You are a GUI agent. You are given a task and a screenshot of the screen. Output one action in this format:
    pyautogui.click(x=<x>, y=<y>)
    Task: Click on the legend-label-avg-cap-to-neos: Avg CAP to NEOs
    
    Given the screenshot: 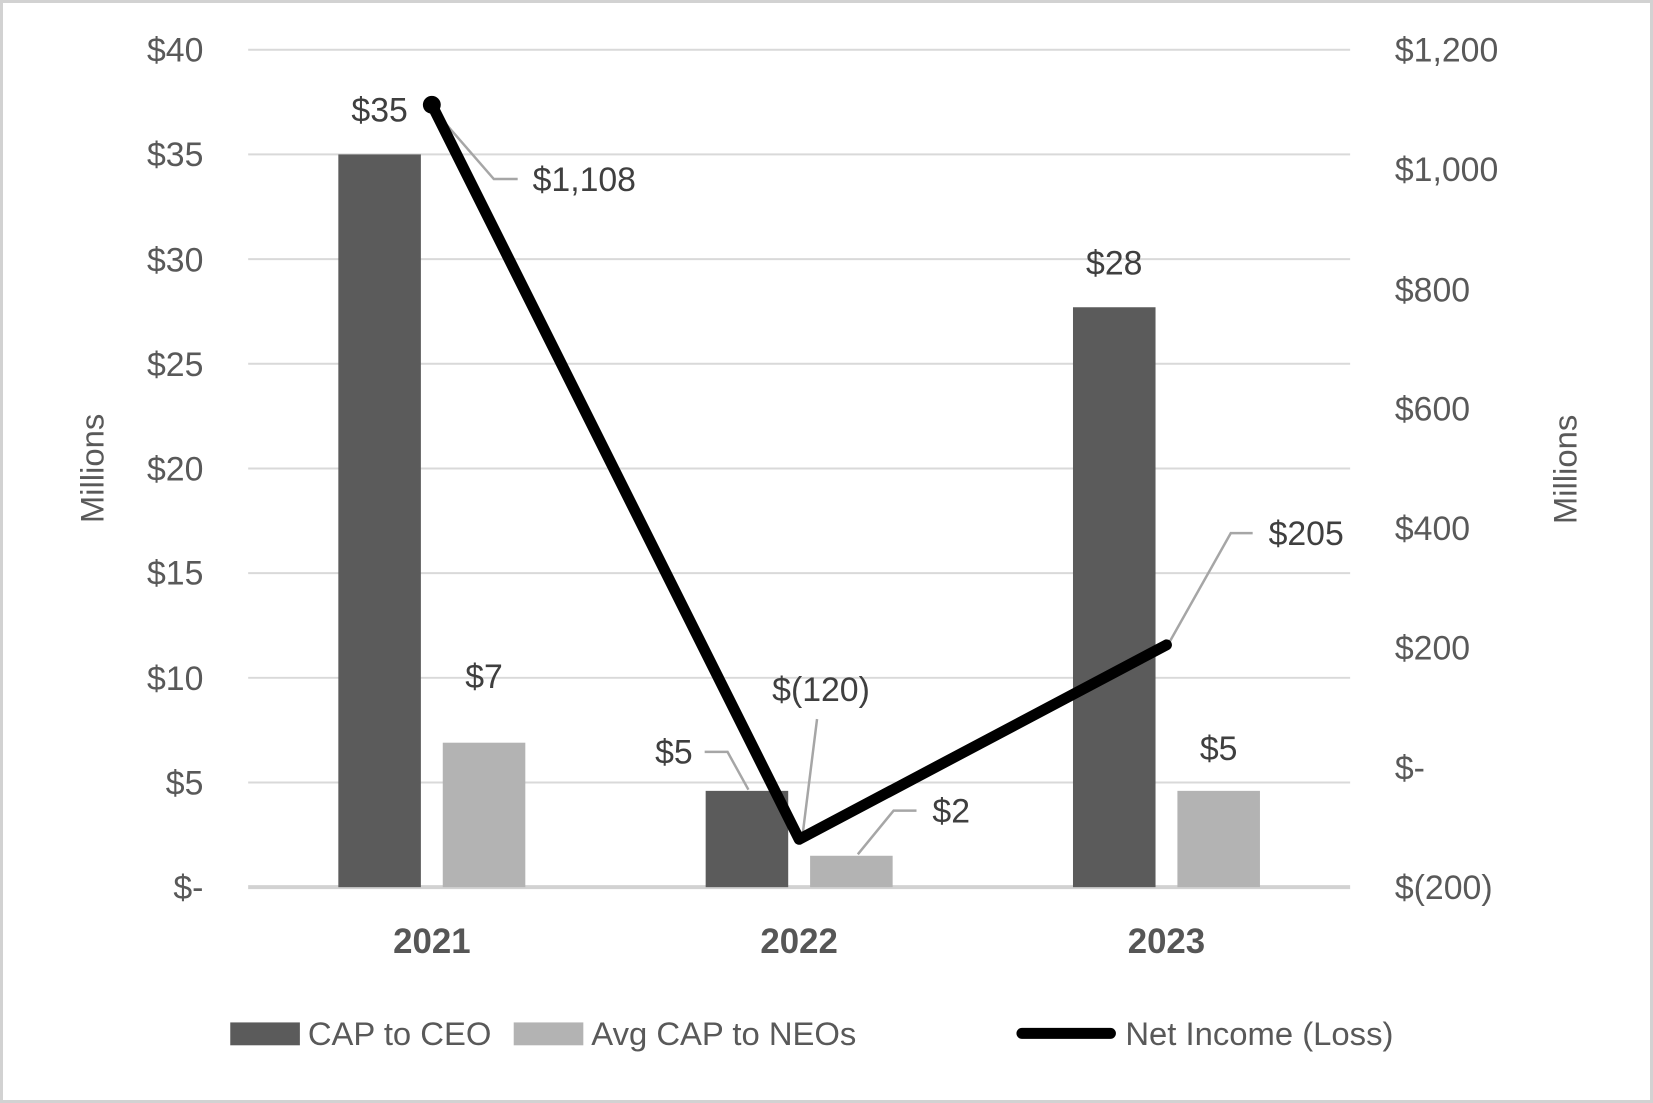 What is the action you would take?
    pyautogui.click(x=723, y=1033)
    